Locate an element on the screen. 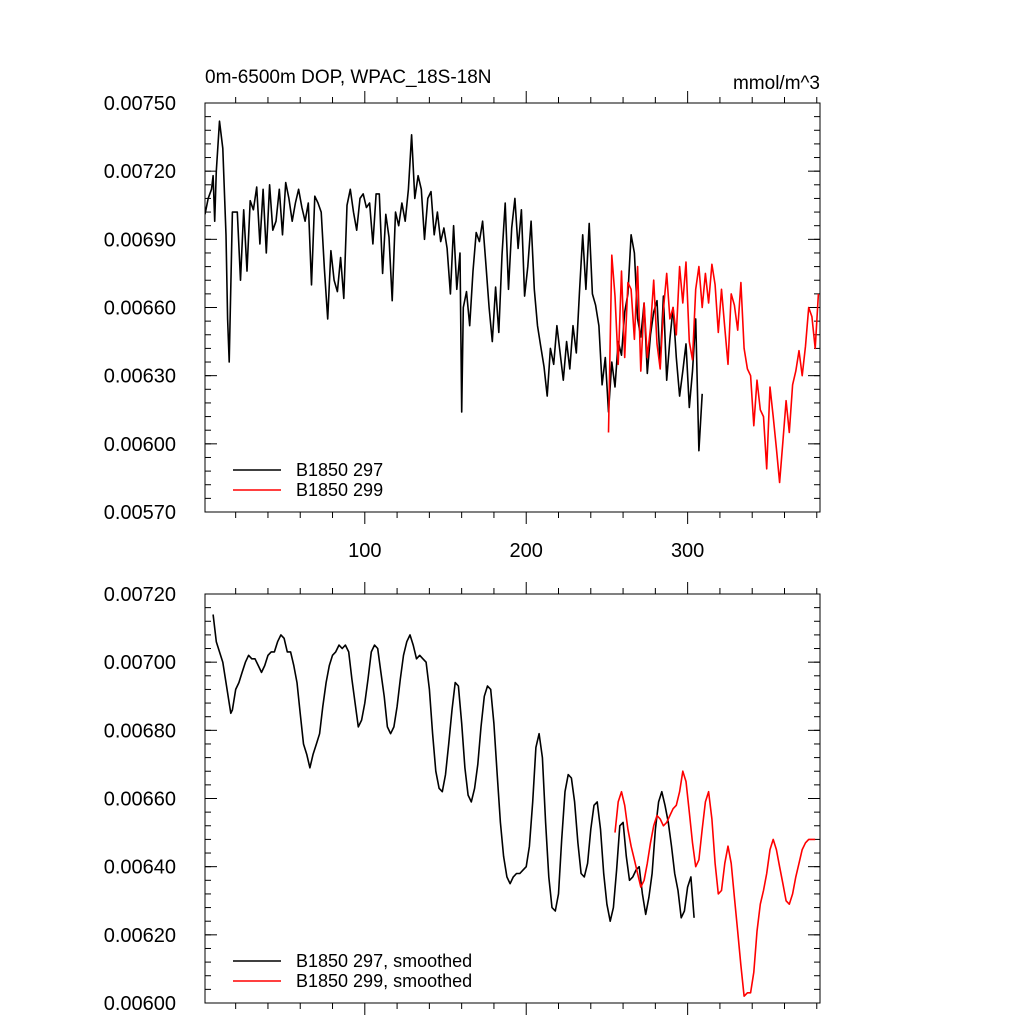 The image size is (1024, 1024). y-tick-label: 0.00680 is located at coordinates (140, 731).